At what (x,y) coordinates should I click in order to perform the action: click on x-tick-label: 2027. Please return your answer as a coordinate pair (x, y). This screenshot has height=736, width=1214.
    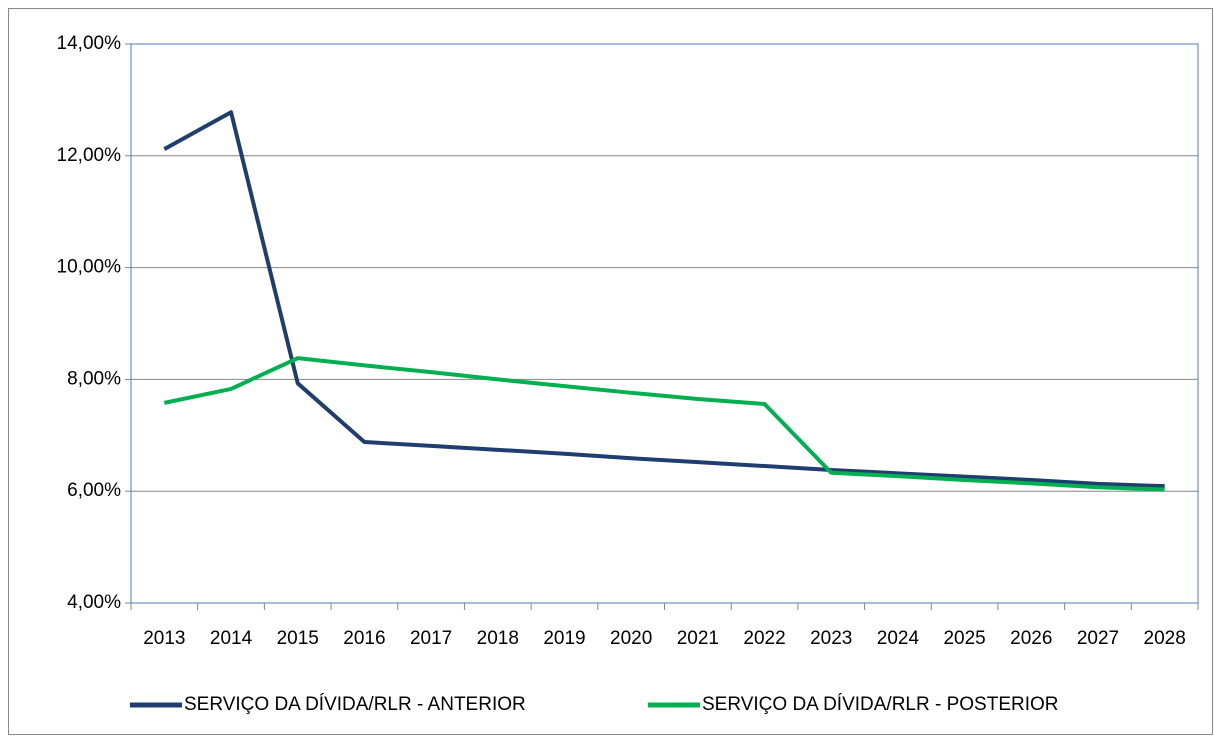
    Looking at the image, I should click on (1098, 638).